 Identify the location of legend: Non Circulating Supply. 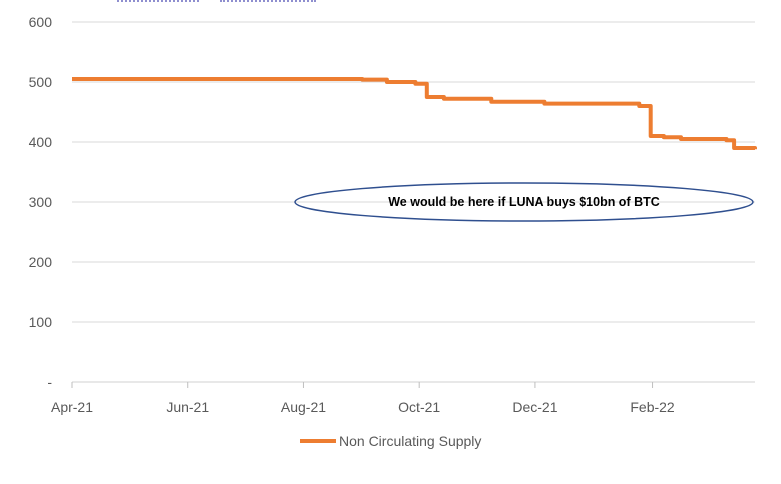
(390, 441).